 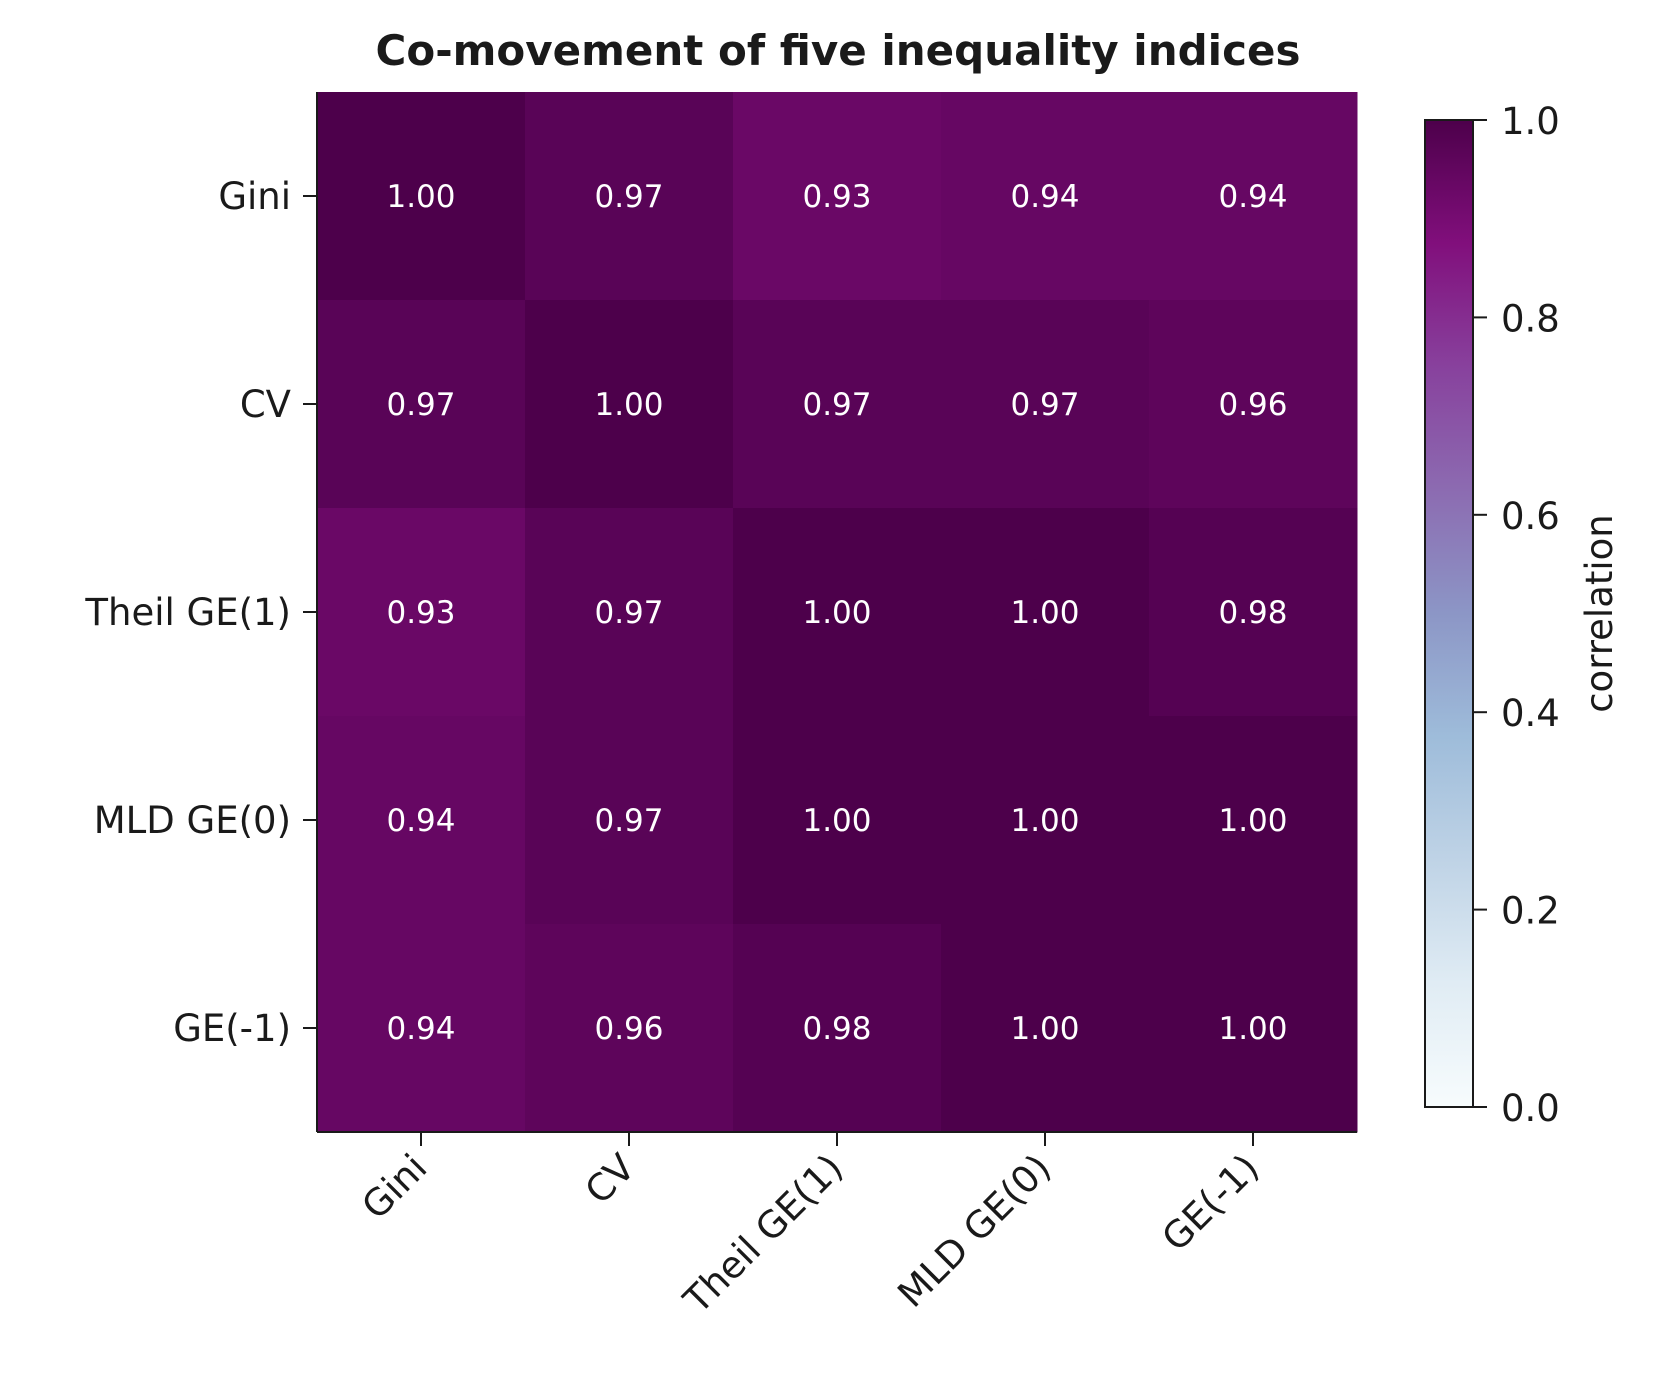 What do you see at coordinates (192, 820) in the screenshot?
I see `y-tick-label: MLD GE(0)` at bounding box center [192, 820].